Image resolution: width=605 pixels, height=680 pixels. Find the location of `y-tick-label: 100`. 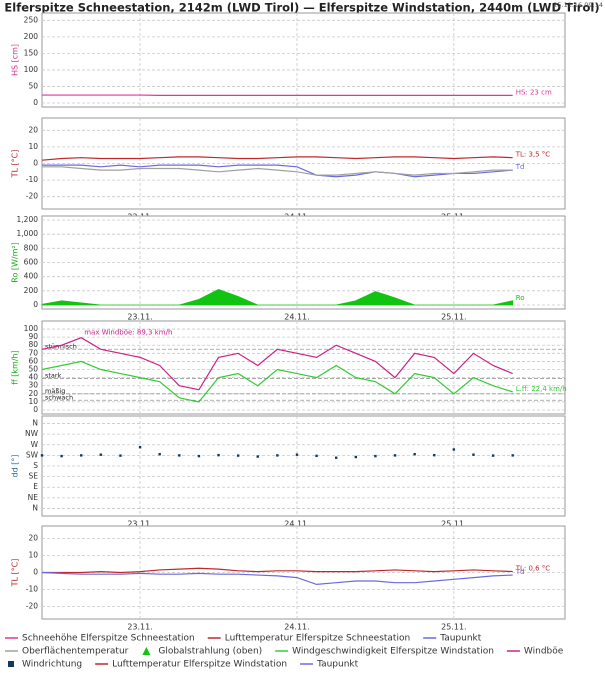

y-tick-label: 100 is located at coordinates (31, 328).